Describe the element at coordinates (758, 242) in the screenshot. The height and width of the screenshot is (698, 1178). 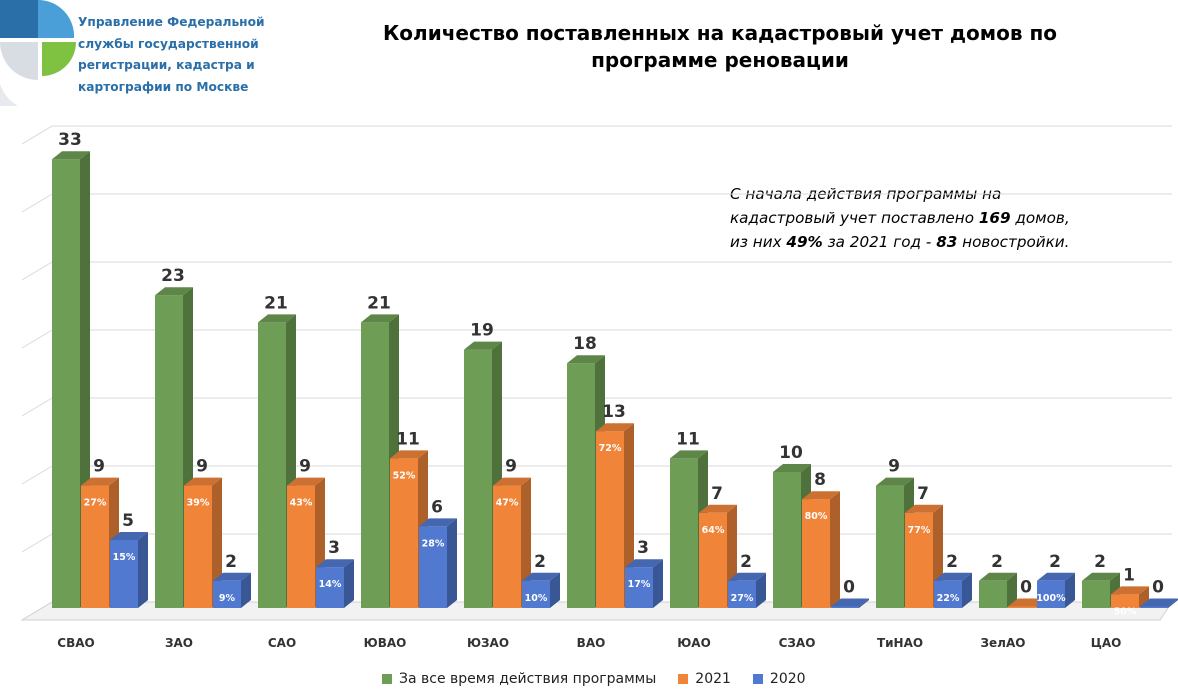
I see `note-line-3-text: из них` at that location.